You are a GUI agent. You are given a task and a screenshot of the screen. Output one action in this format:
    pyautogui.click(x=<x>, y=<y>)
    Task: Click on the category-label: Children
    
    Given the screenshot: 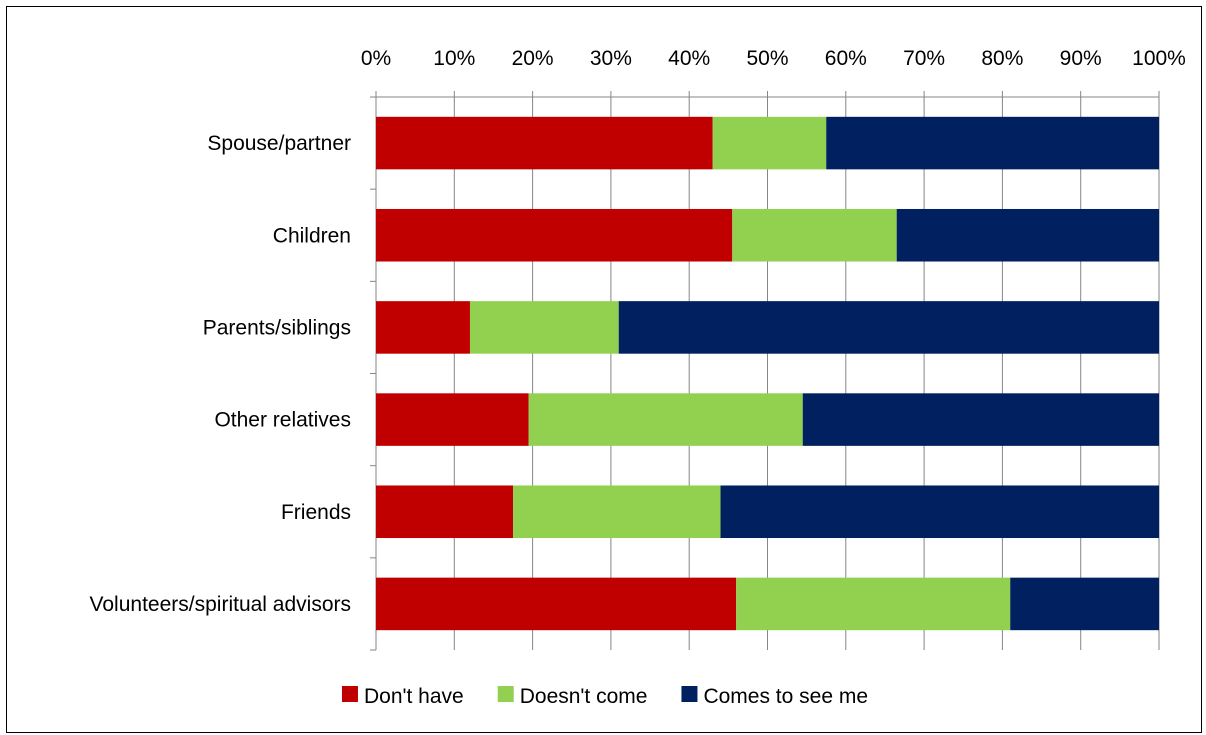 What is the action you would take?
    pyautogui.click(x=312, y=235)
    